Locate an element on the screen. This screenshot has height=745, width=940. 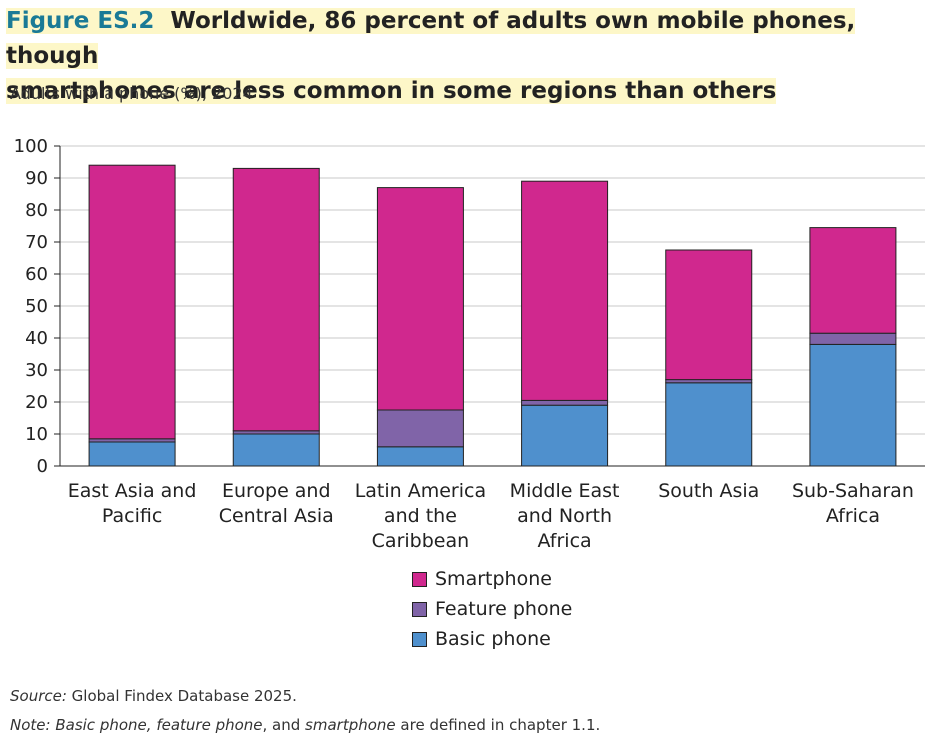
x-category-label: East Asia and is located at coordinates (132, 491).